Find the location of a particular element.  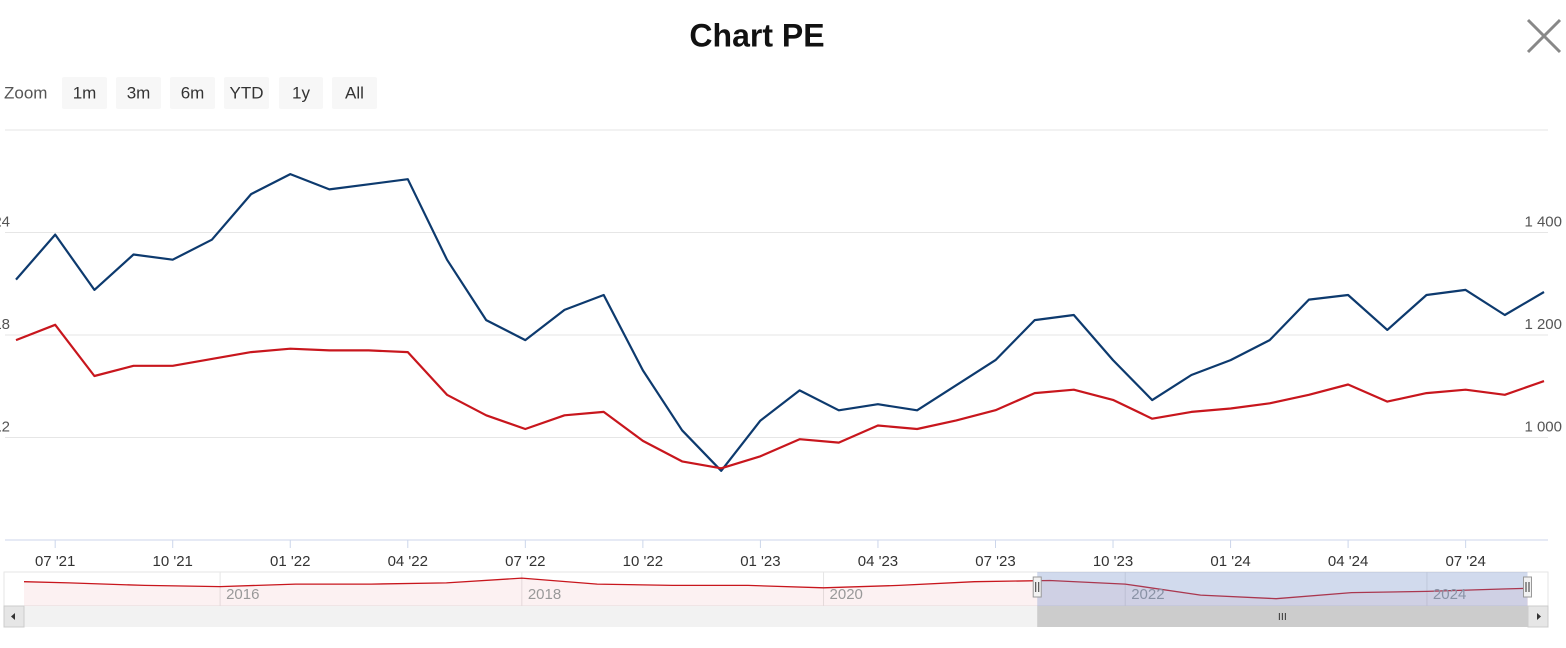

navigator-tick-label: 2016 is located at coordinates (242, 594).